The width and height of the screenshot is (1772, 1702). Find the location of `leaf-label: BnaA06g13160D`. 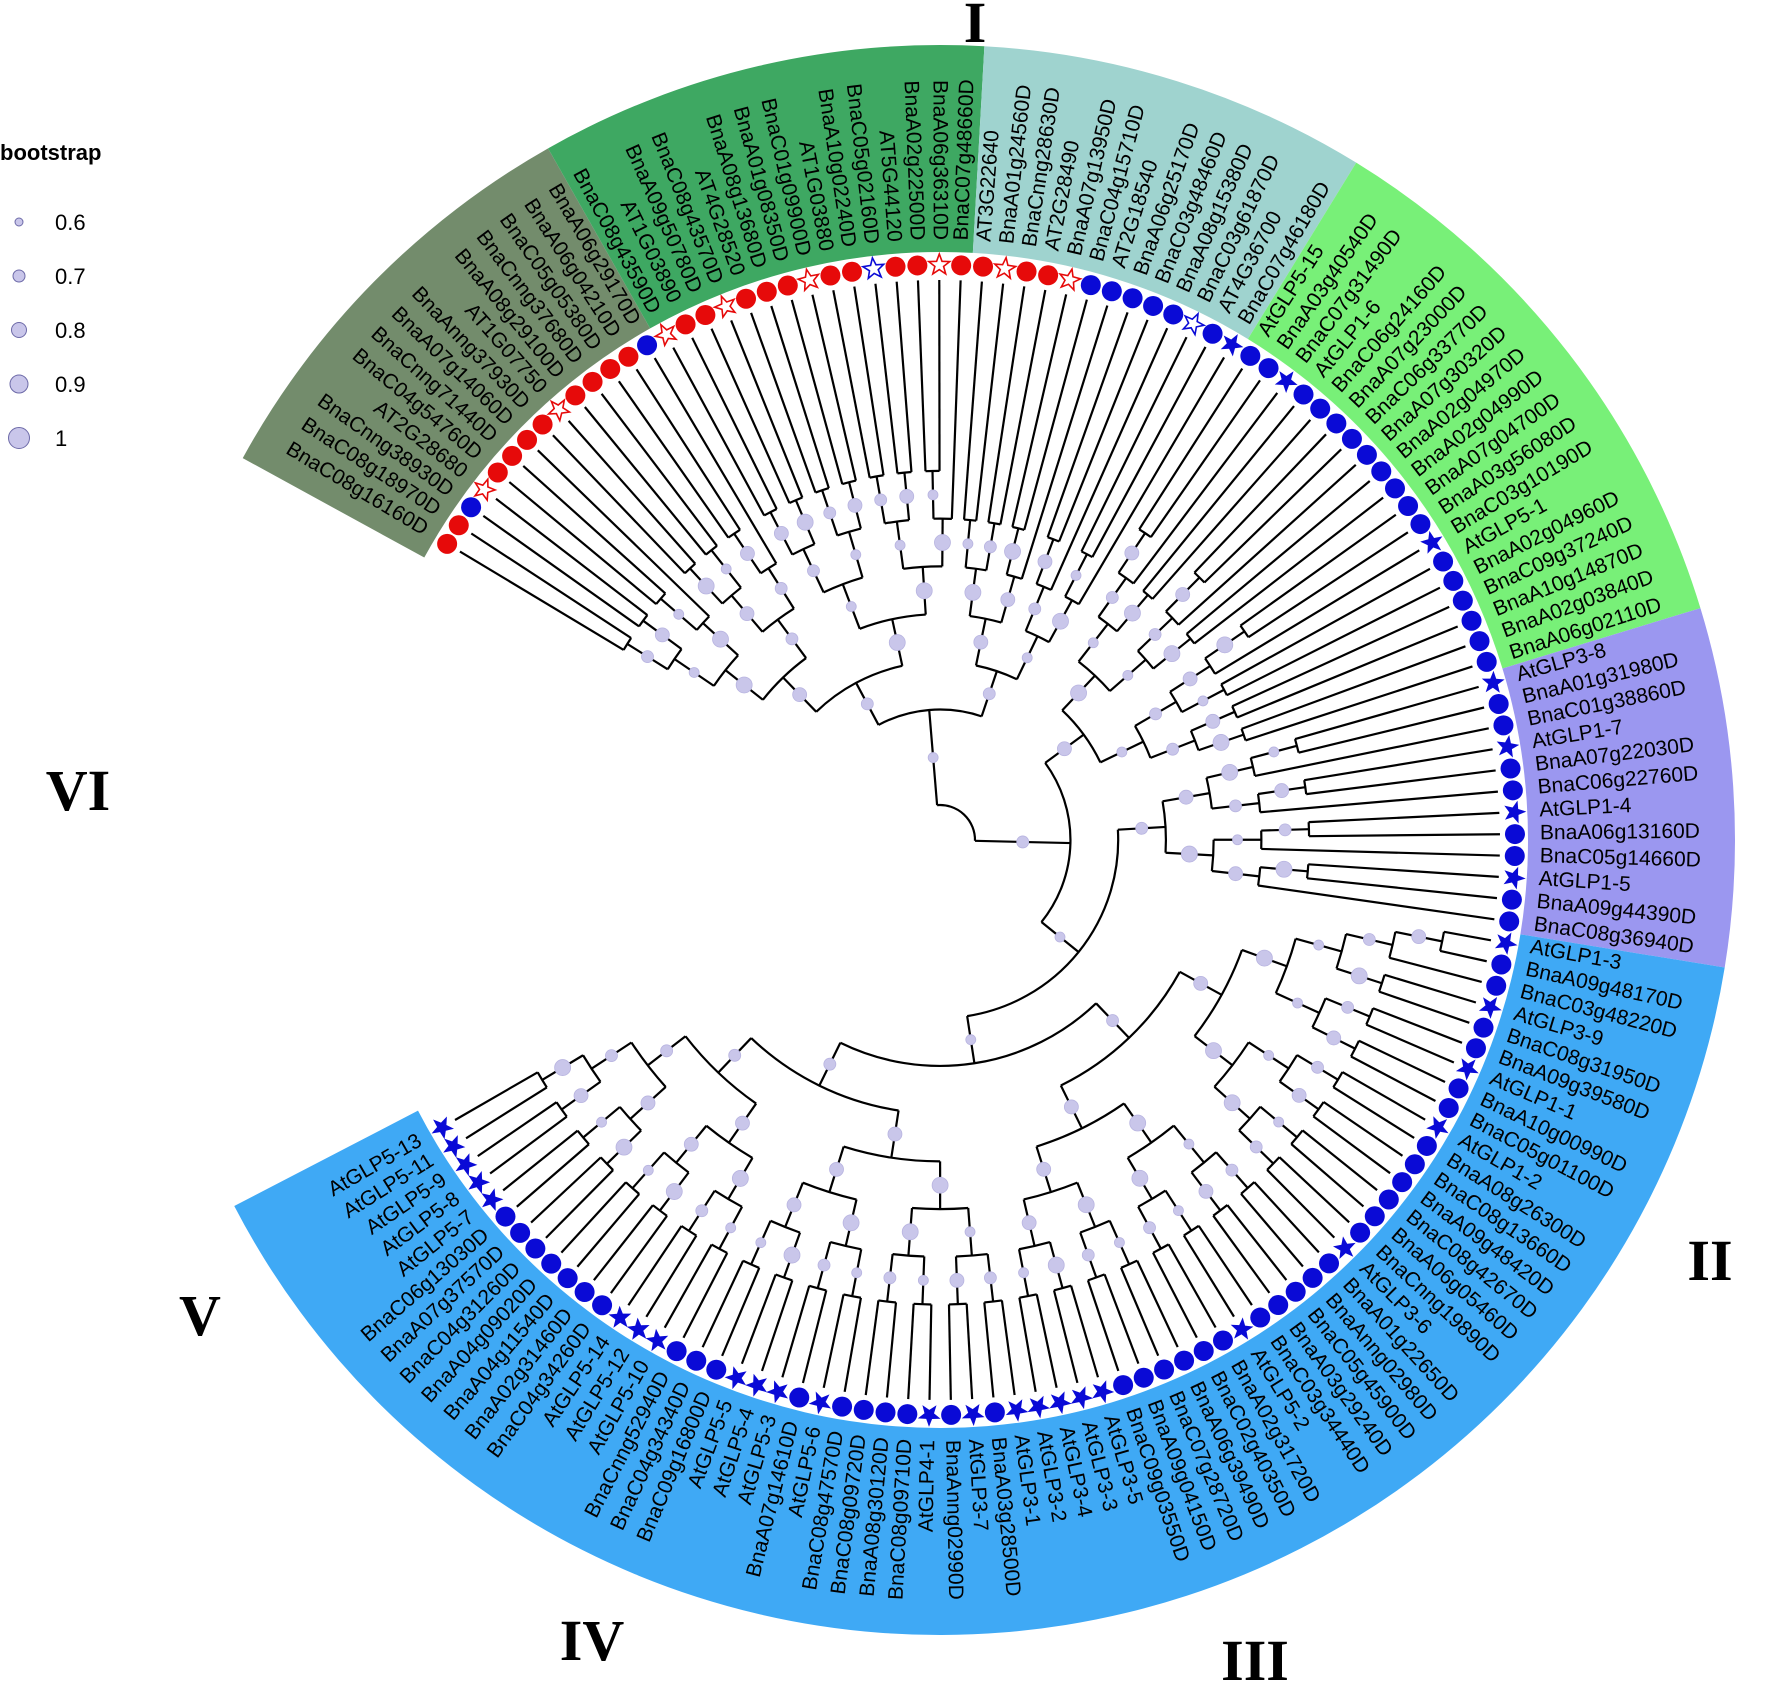

leaf-label: BnaA06g13160D is located at coordinates (1620, 832).